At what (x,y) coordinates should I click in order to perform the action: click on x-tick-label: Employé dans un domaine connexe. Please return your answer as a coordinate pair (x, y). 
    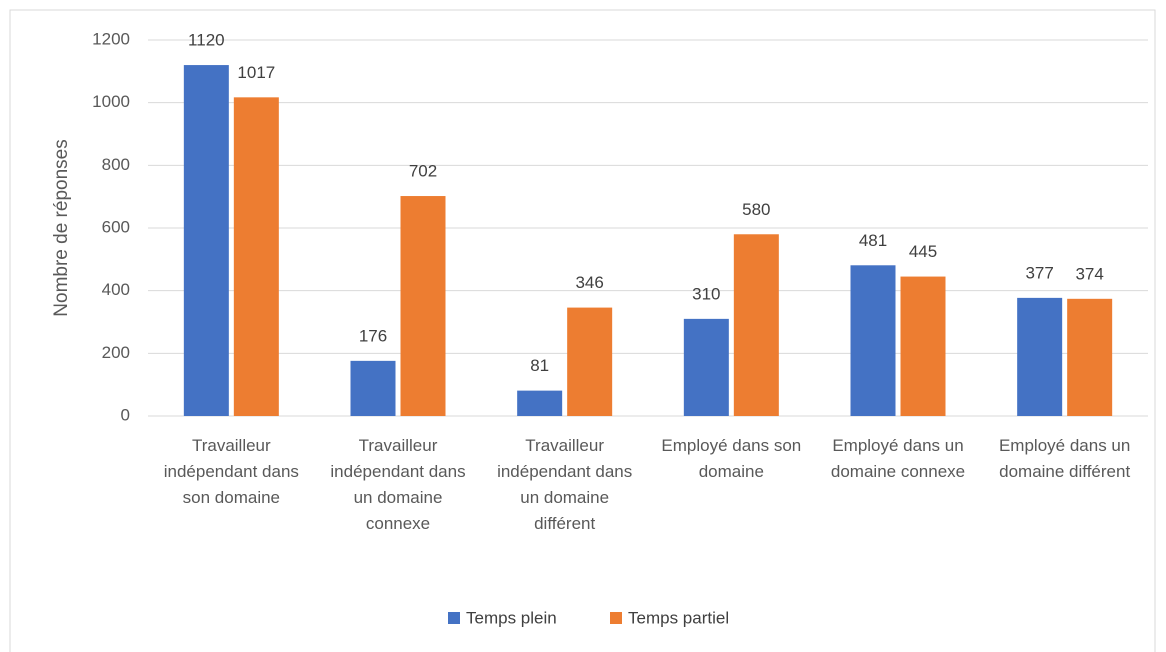
    Looking at the image, I should click on (898, 458).